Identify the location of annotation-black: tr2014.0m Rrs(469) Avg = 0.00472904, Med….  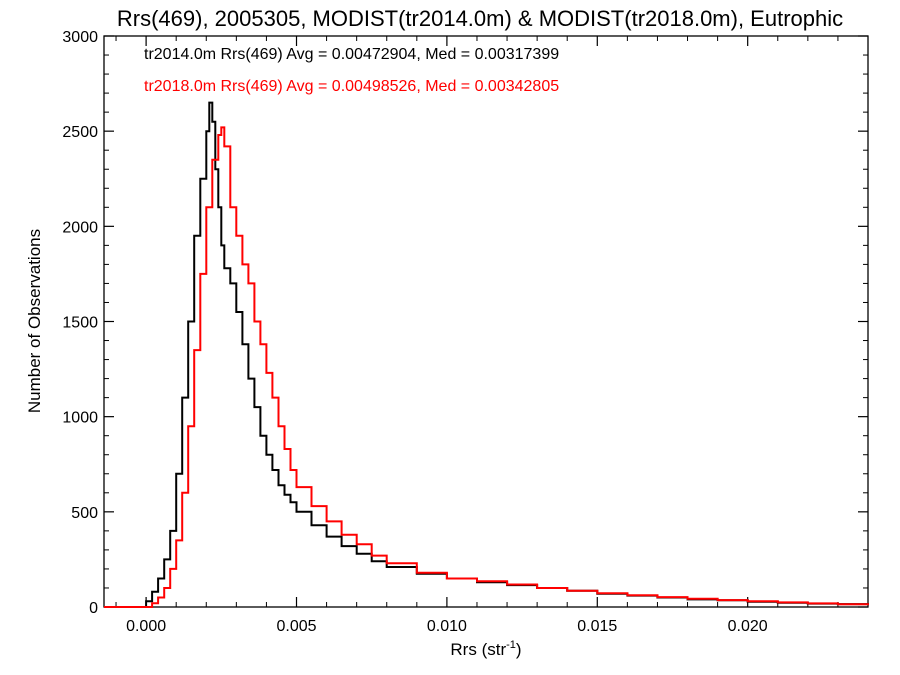
(351, 54).